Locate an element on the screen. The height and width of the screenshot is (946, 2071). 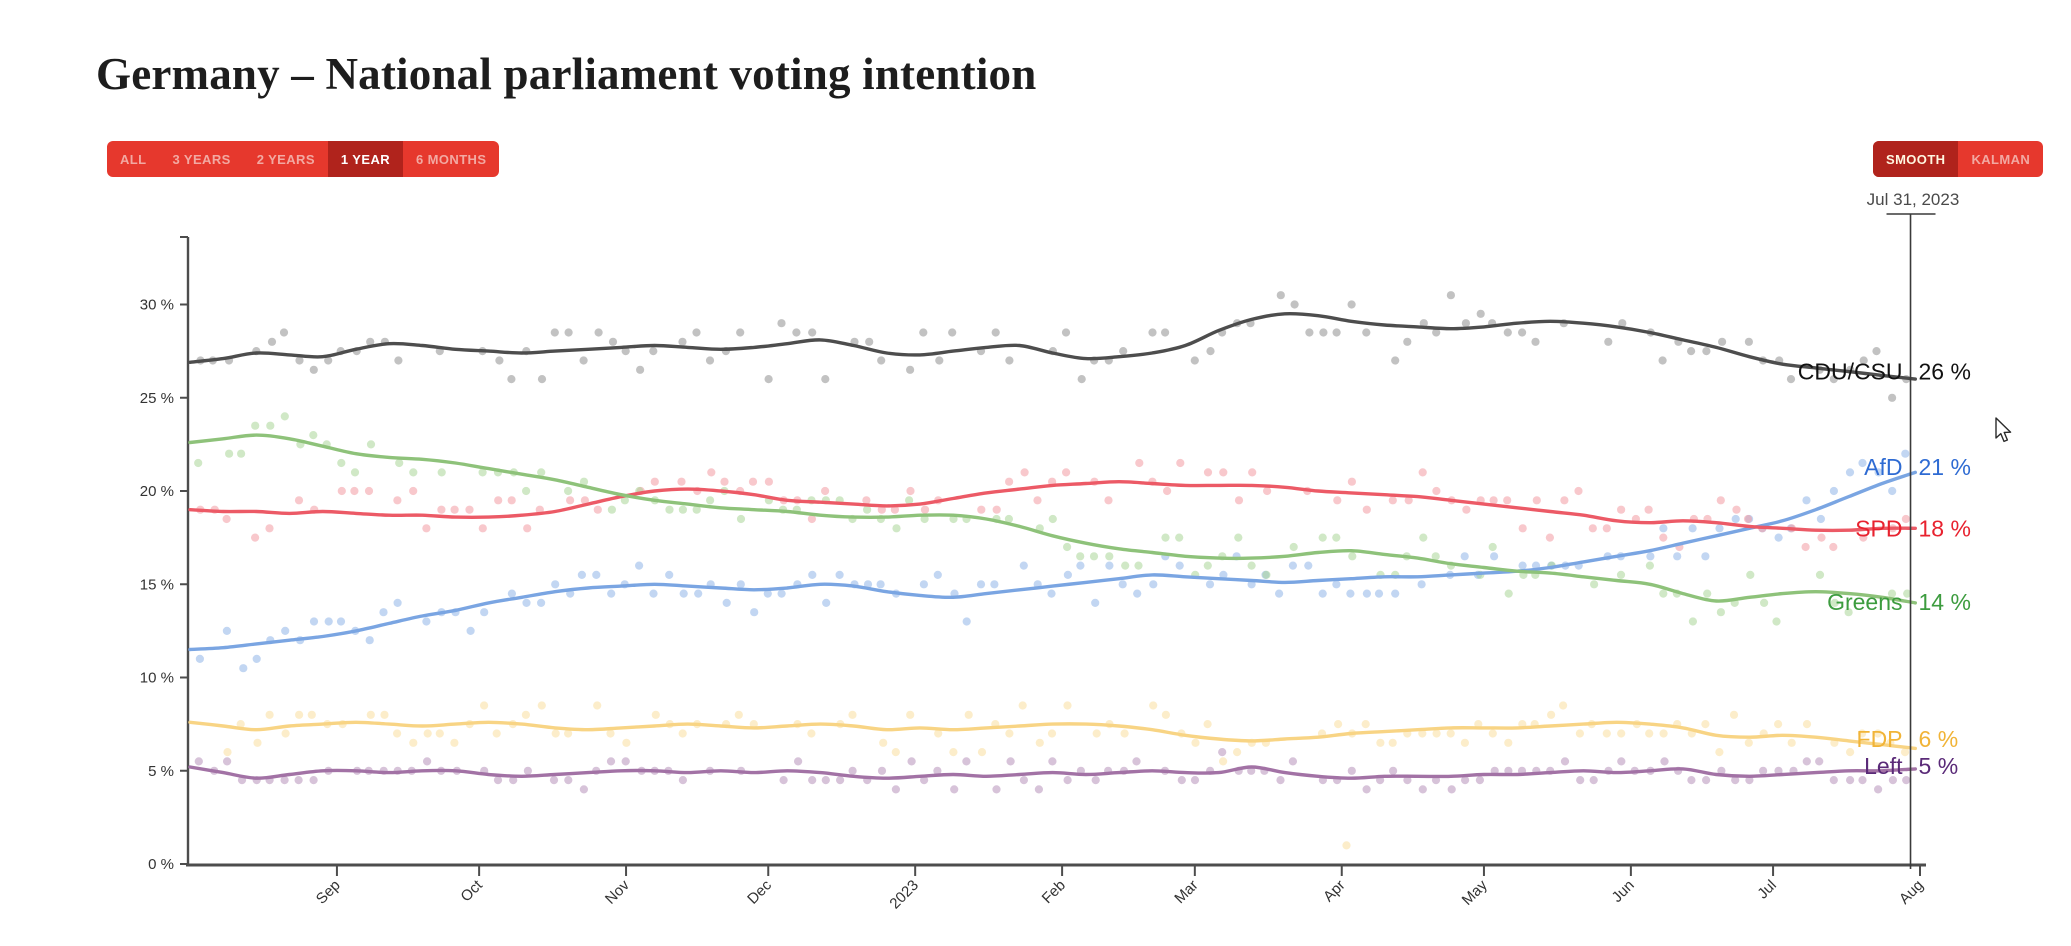
range-button-2-years: 2 YEARS is located at coordinates (286, 159).